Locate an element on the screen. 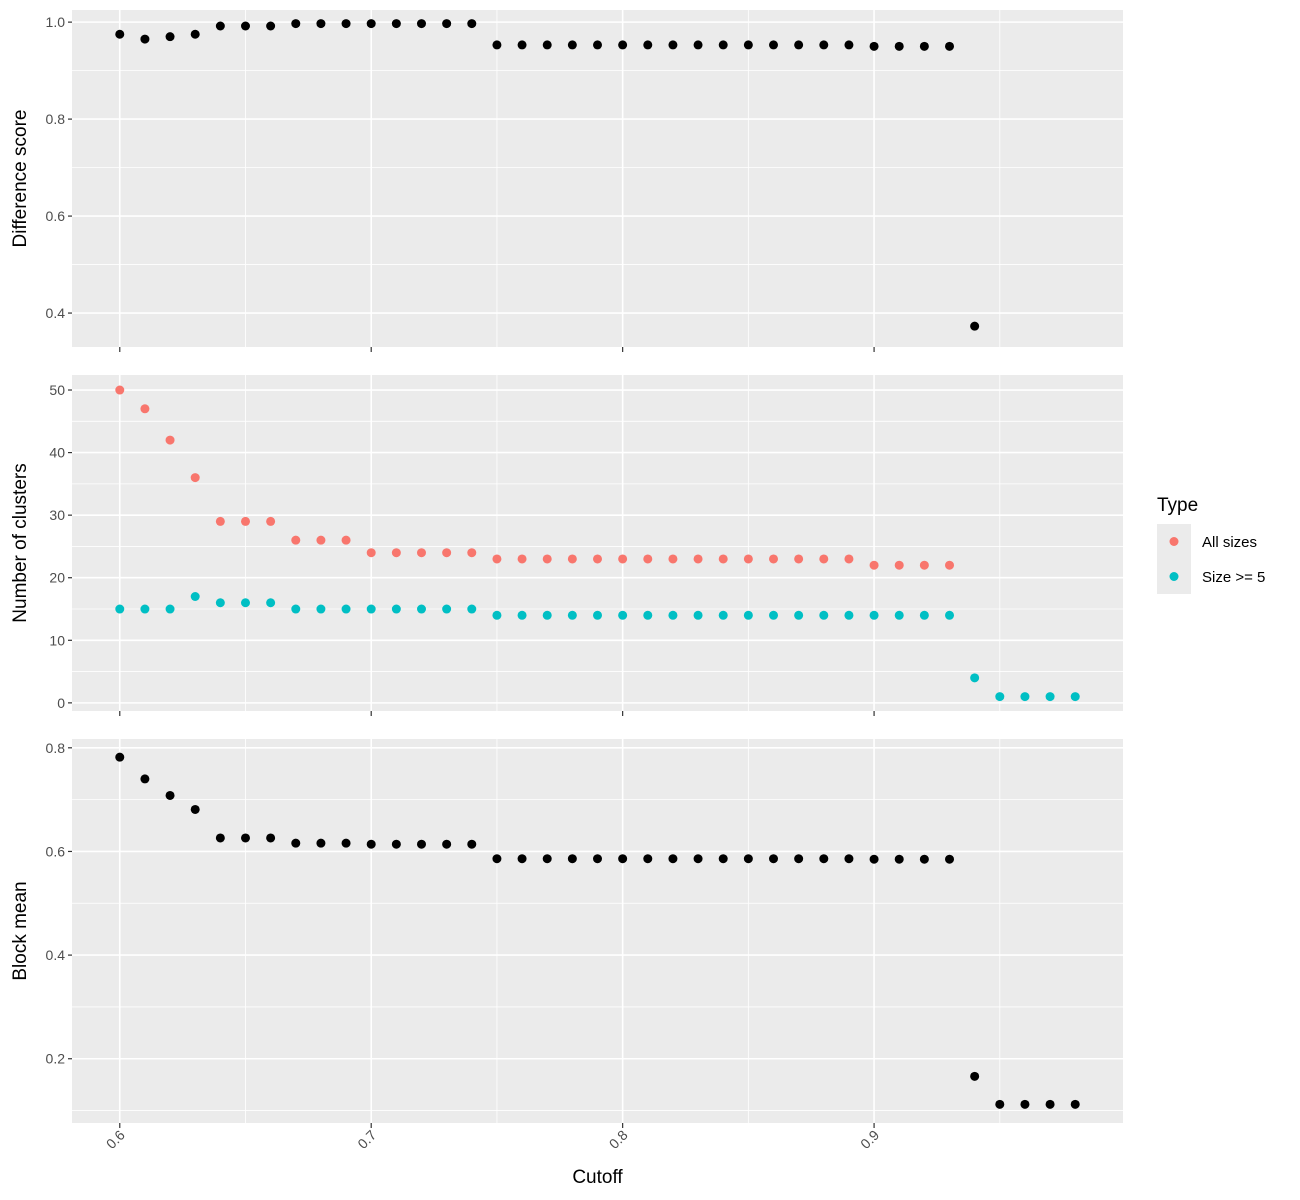  y-tick-label: 0.6 is located at coordinates (56, 216).